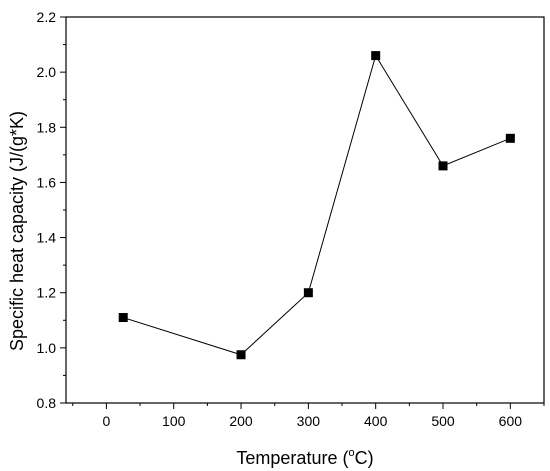 The image size is (550, 471). What do you see at coordinates (47, 293) in the screenshot?
I see `y-tick-label: 1.2` at bounding box center [47, 293].